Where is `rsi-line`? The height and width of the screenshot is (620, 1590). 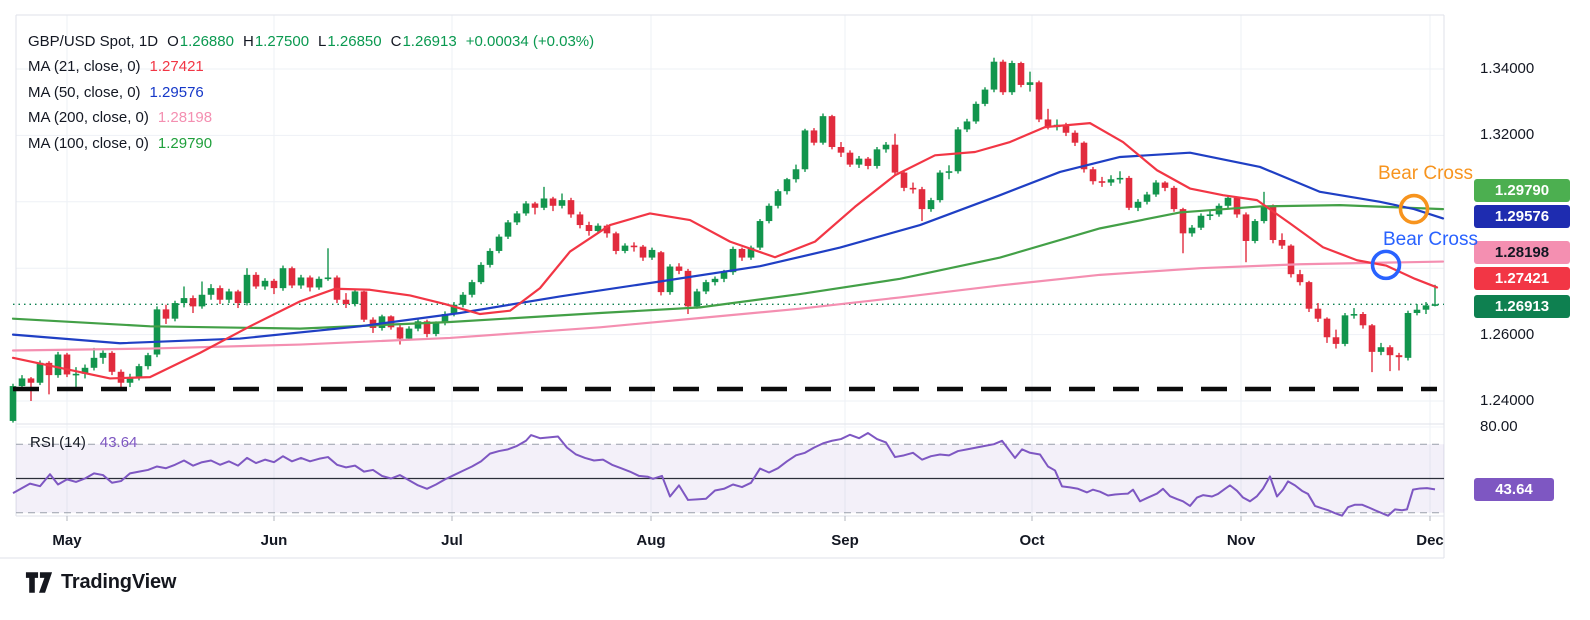 rsi-line is located at coordinates (724, 474).